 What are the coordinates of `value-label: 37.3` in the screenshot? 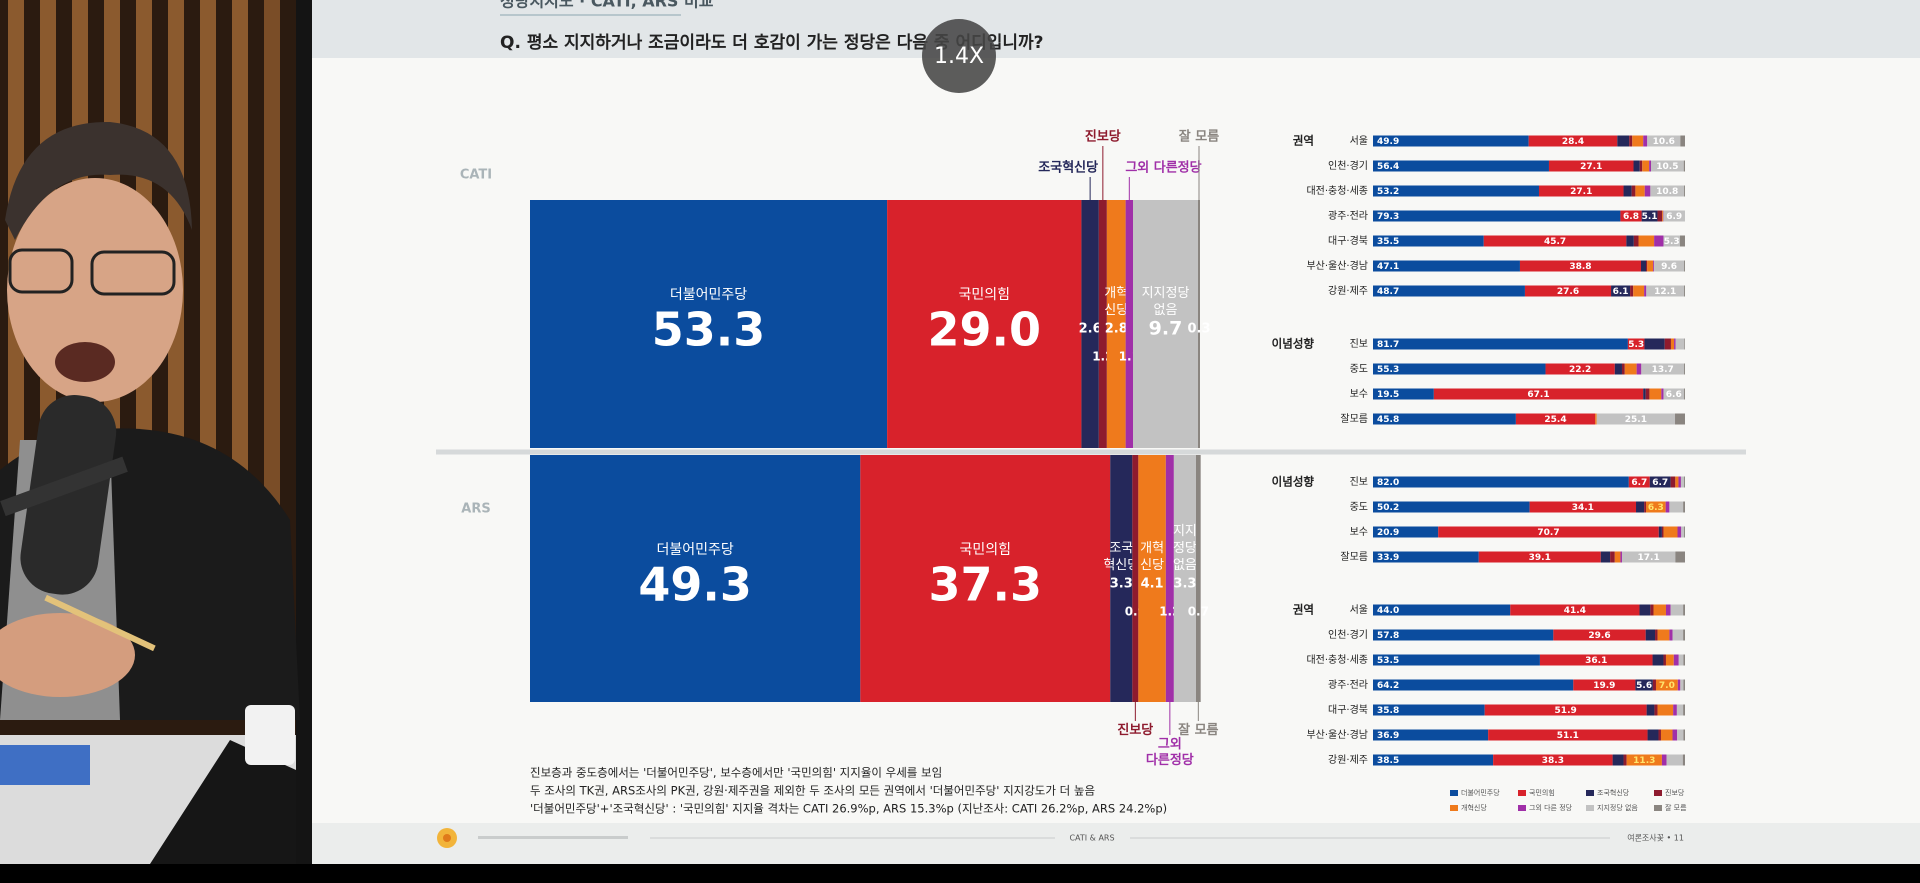 It's located at (986, 585).